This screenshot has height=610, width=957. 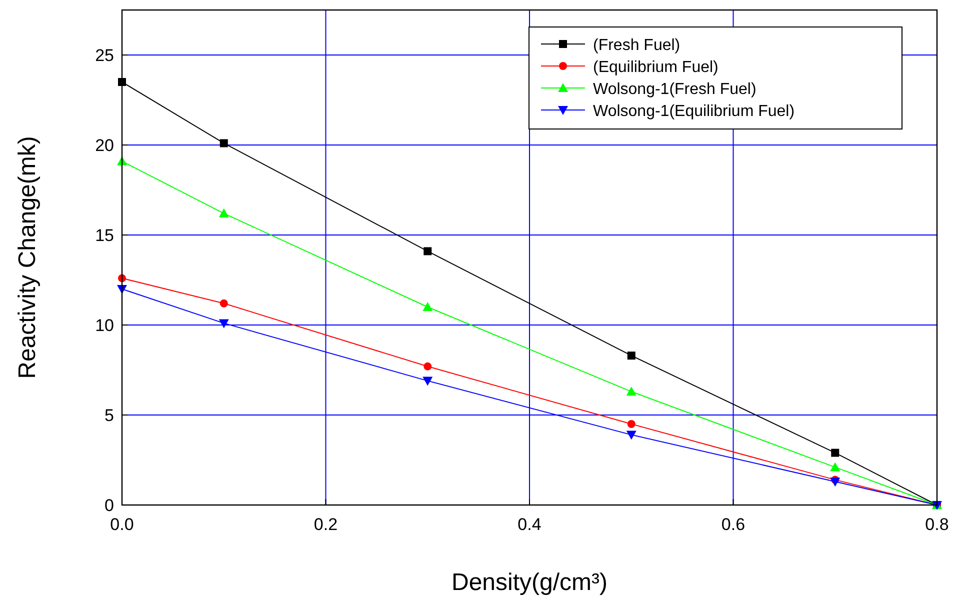 I want to click on y-tick-label: 10, so click(x=104, y=325).